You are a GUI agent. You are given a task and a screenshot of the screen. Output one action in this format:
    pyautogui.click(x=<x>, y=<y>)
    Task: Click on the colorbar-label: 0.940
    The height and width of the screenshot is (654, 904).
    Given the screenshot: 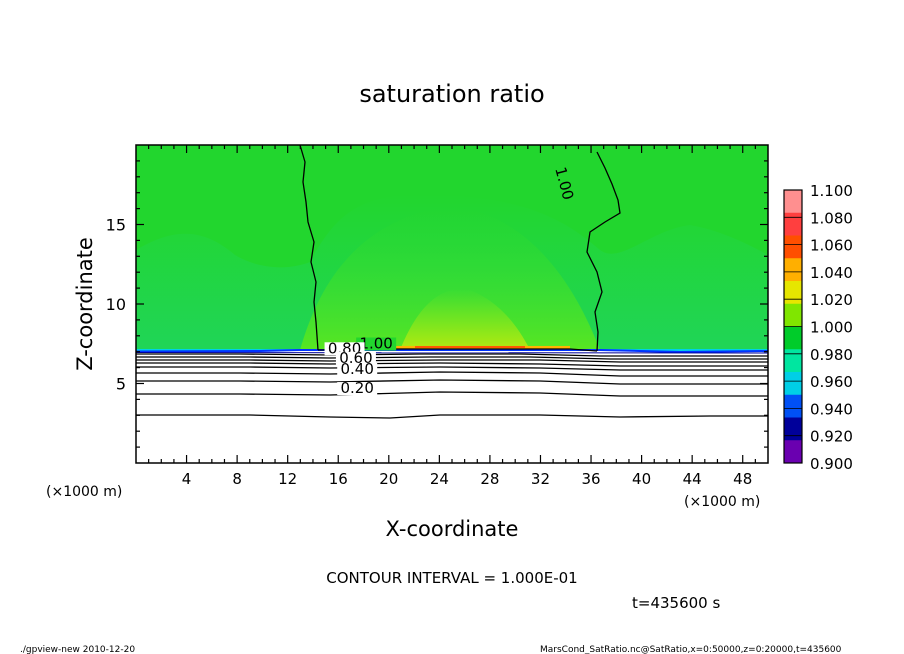 What is the action you would take?
    pyautogui.click(x=831, y=409)
    